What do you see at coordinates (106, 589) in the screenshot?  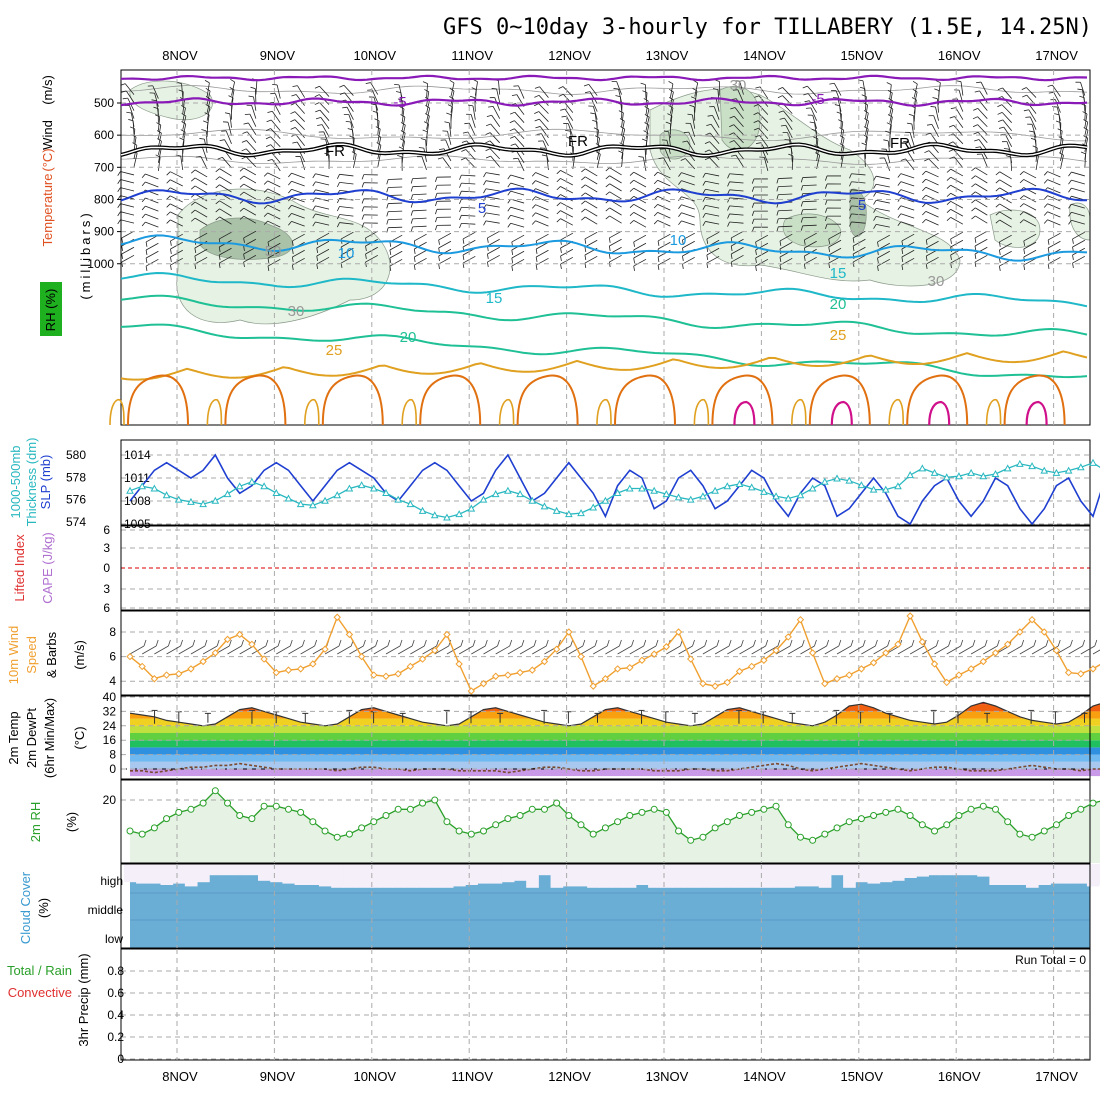 I see `cape-ytick: 3` at bounding box center [106, 589].